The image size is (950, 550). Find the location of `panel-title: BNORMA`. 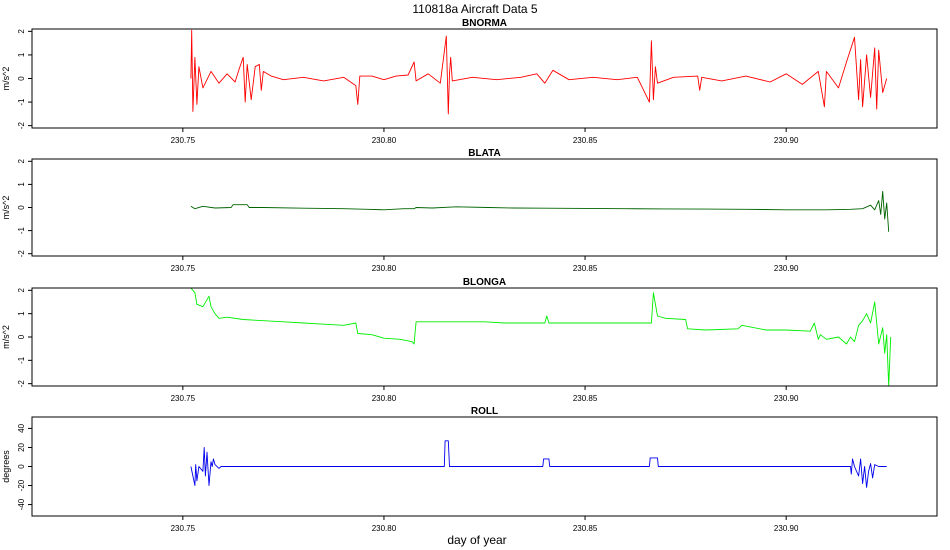

panel-title: BNORMA is located at coordinates (484, 23).